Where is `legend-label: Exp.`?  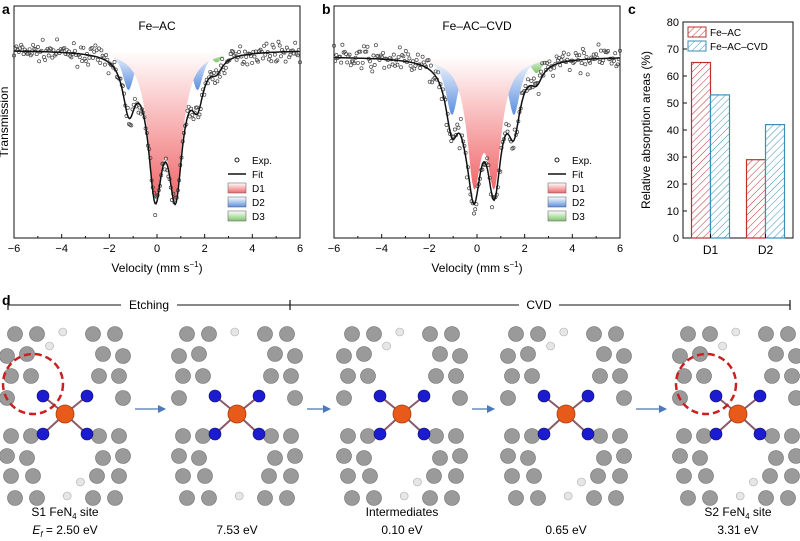
legend-label: Exp. is located at coordinates (262, 161).